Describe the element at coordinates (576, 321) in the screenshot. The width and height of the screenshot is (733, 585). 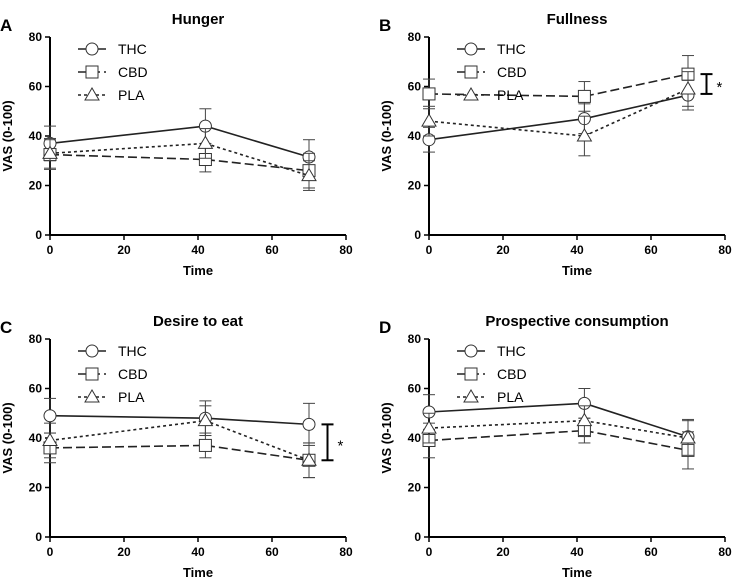
I see `chart-title: Prospective consumption` at that location.